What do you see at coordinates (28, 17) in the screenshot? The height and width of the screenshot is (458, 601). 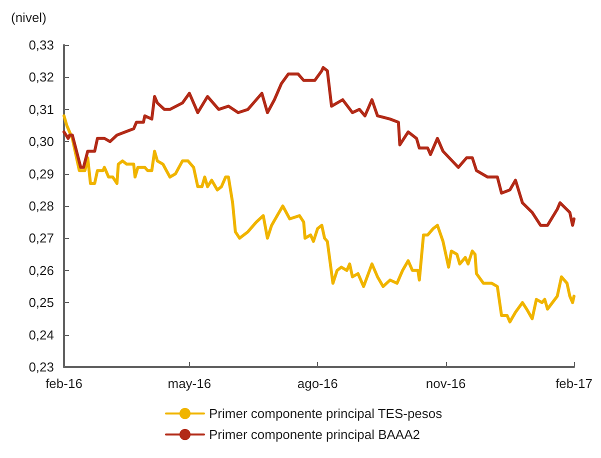 I see `y-axis-title: (nivel)` at bounding box center [28, 17].